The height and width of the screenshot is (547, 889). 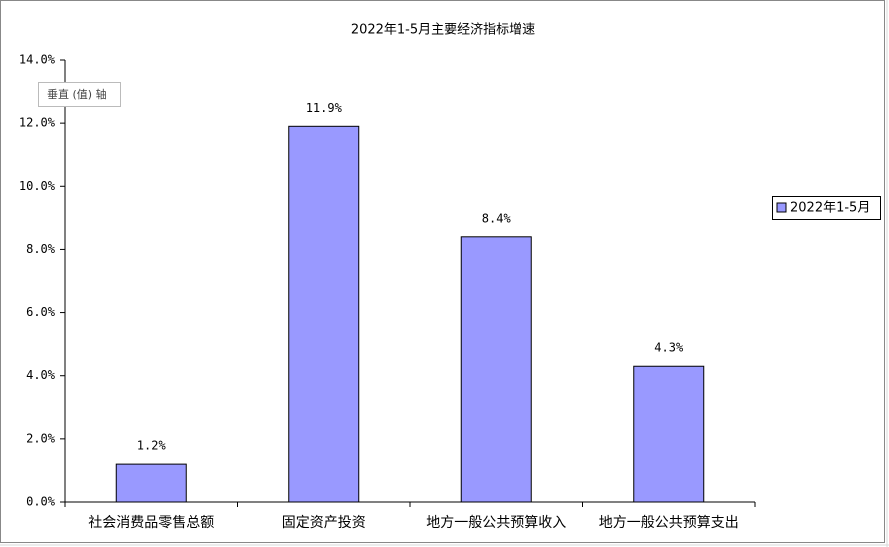 I want to click on data-label: 1.2%, so click(x=152, y=446).